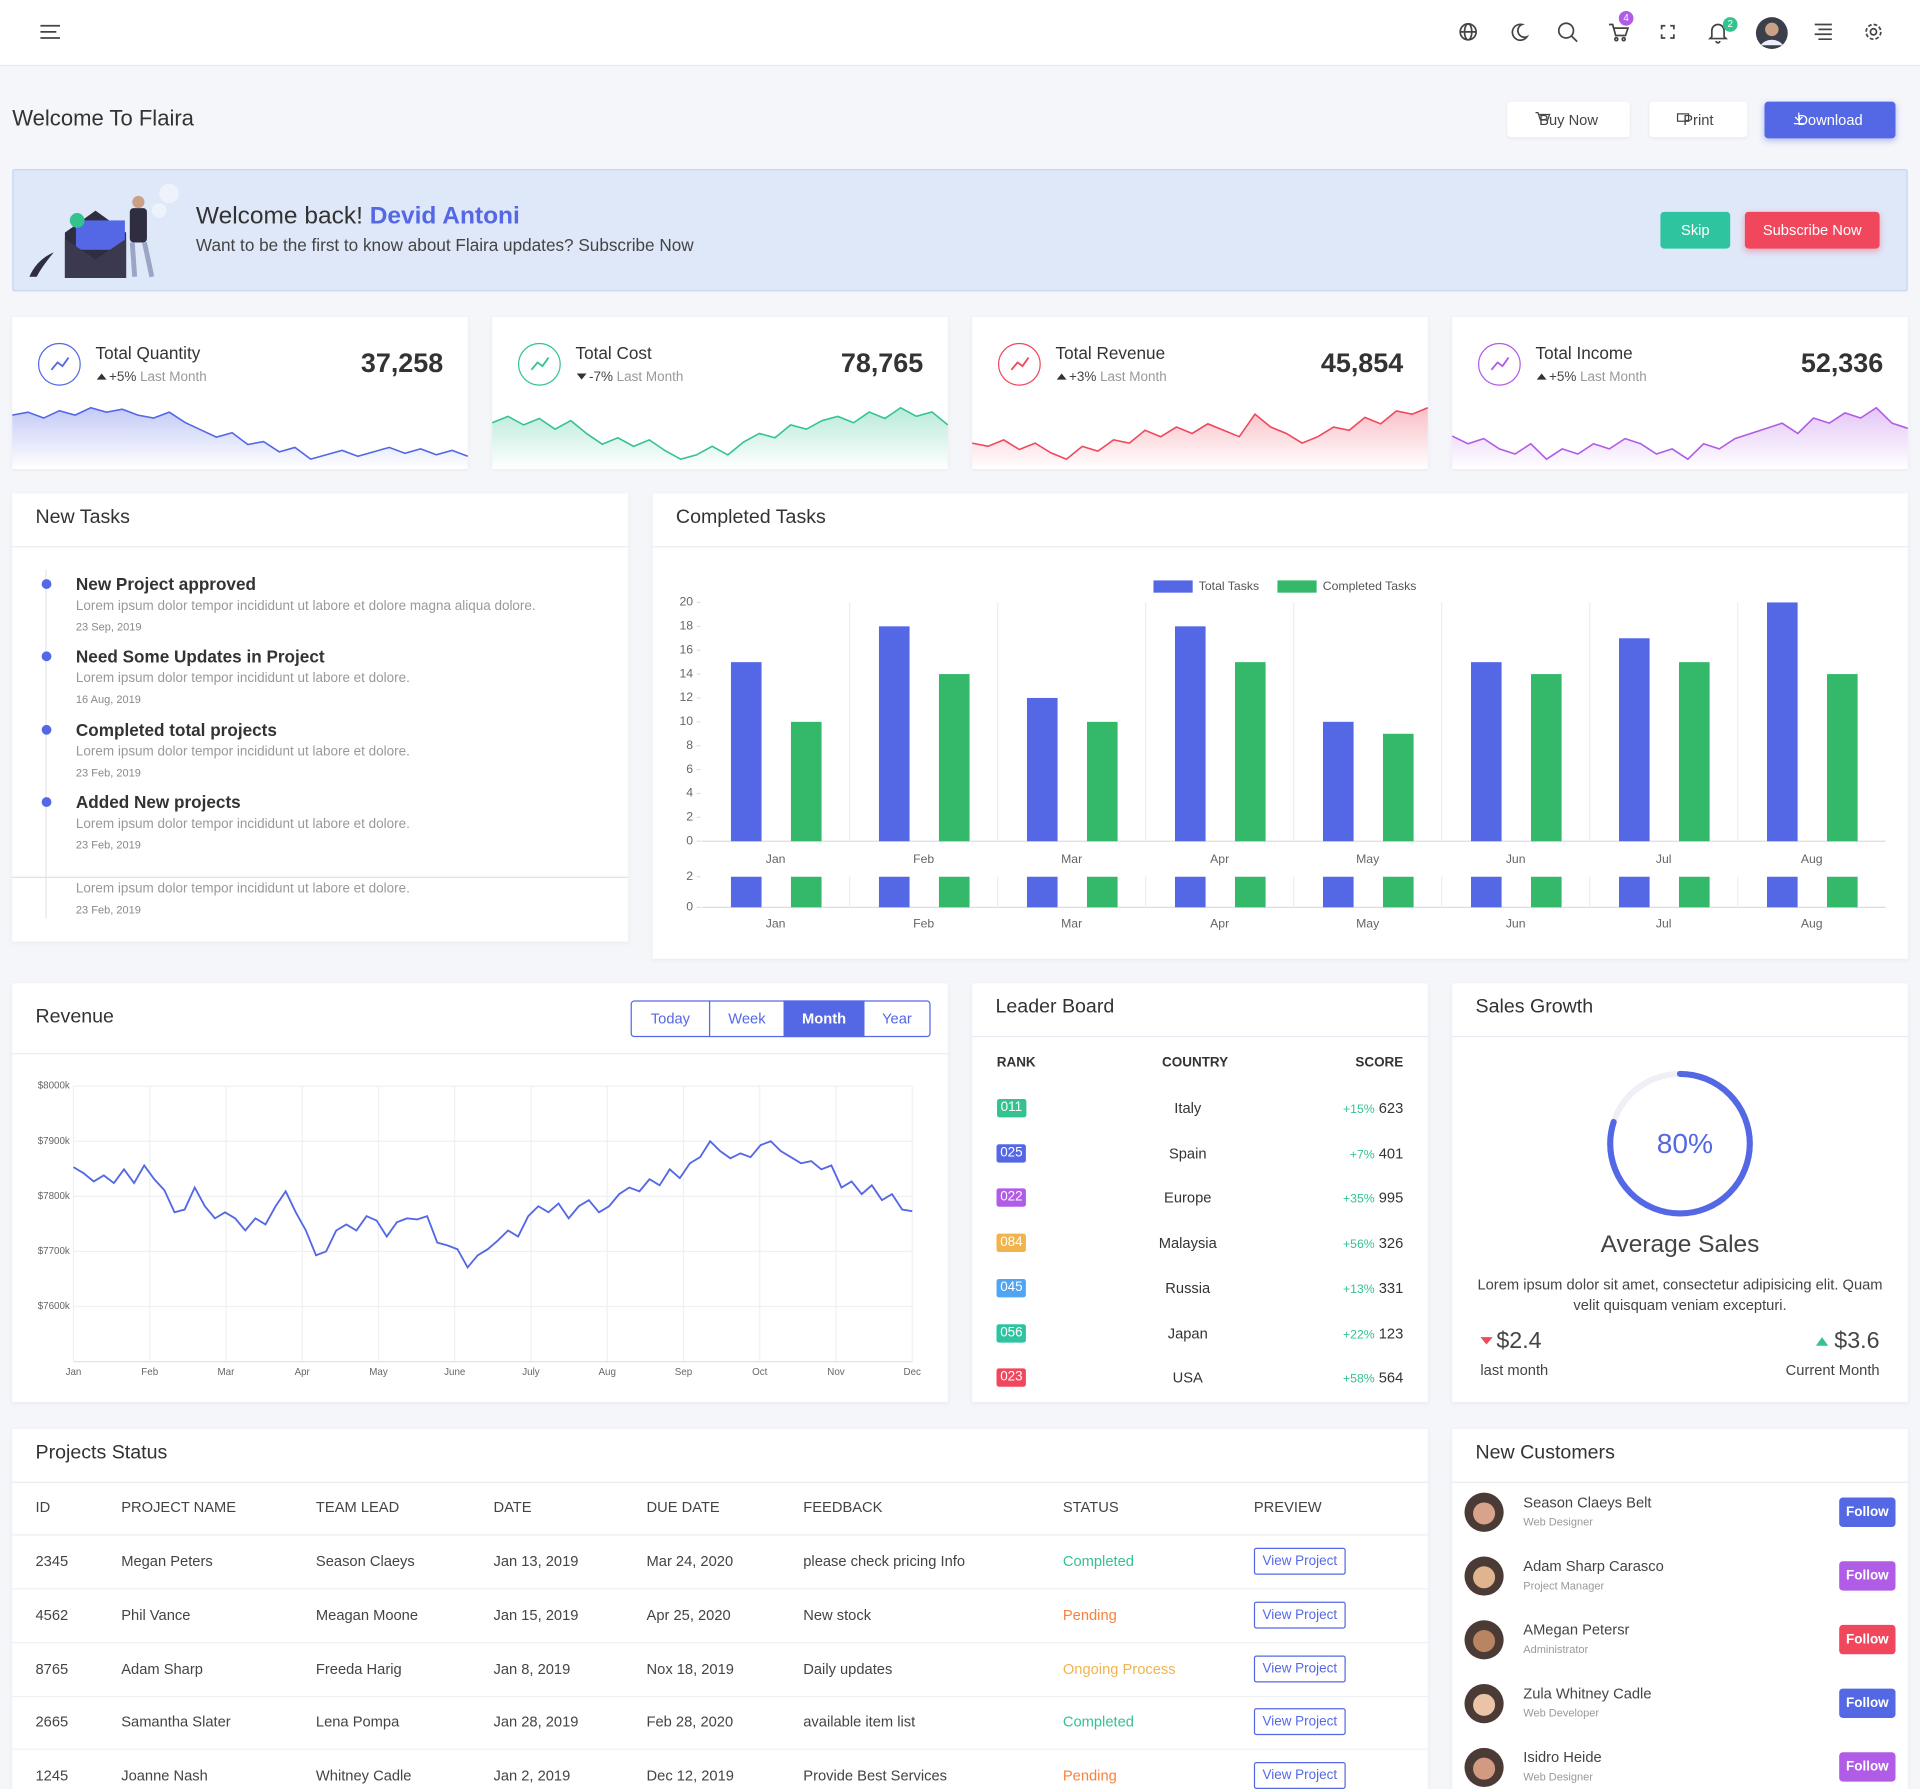 The height and width of the screenshot is (1789, 1920). What do you see at coordinates (1576, 1630) in the screenshot?
I see `customer-name: AMegan Petersr` at bounding box center [1576, 1630].